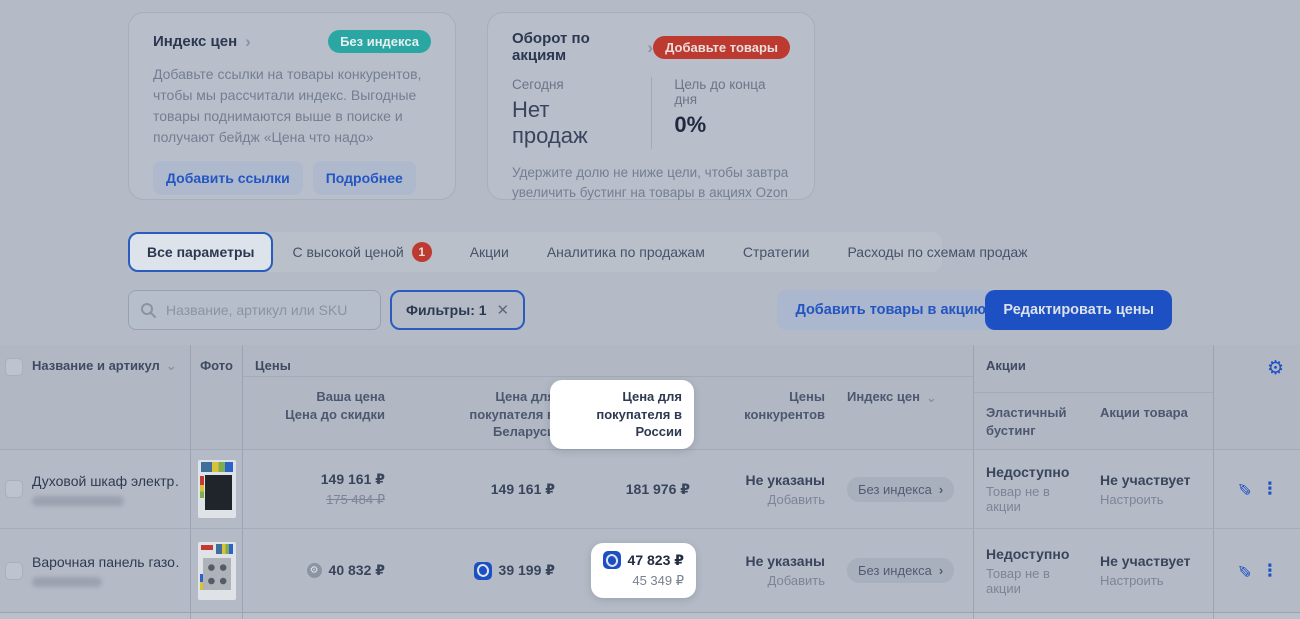 Image resolution: width=1300 pixels, height=619 pixels. Describe the element at coordinates (228, 178) in the screenshot. I see `add-links-button: Добавить ссылки` at that location.